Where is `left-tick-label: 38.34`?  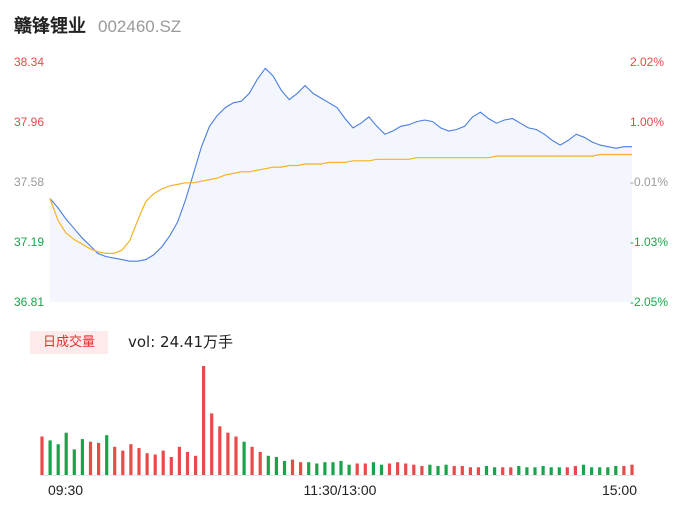 left-tick-label: 38.34 is located at coordinates (29, 62).